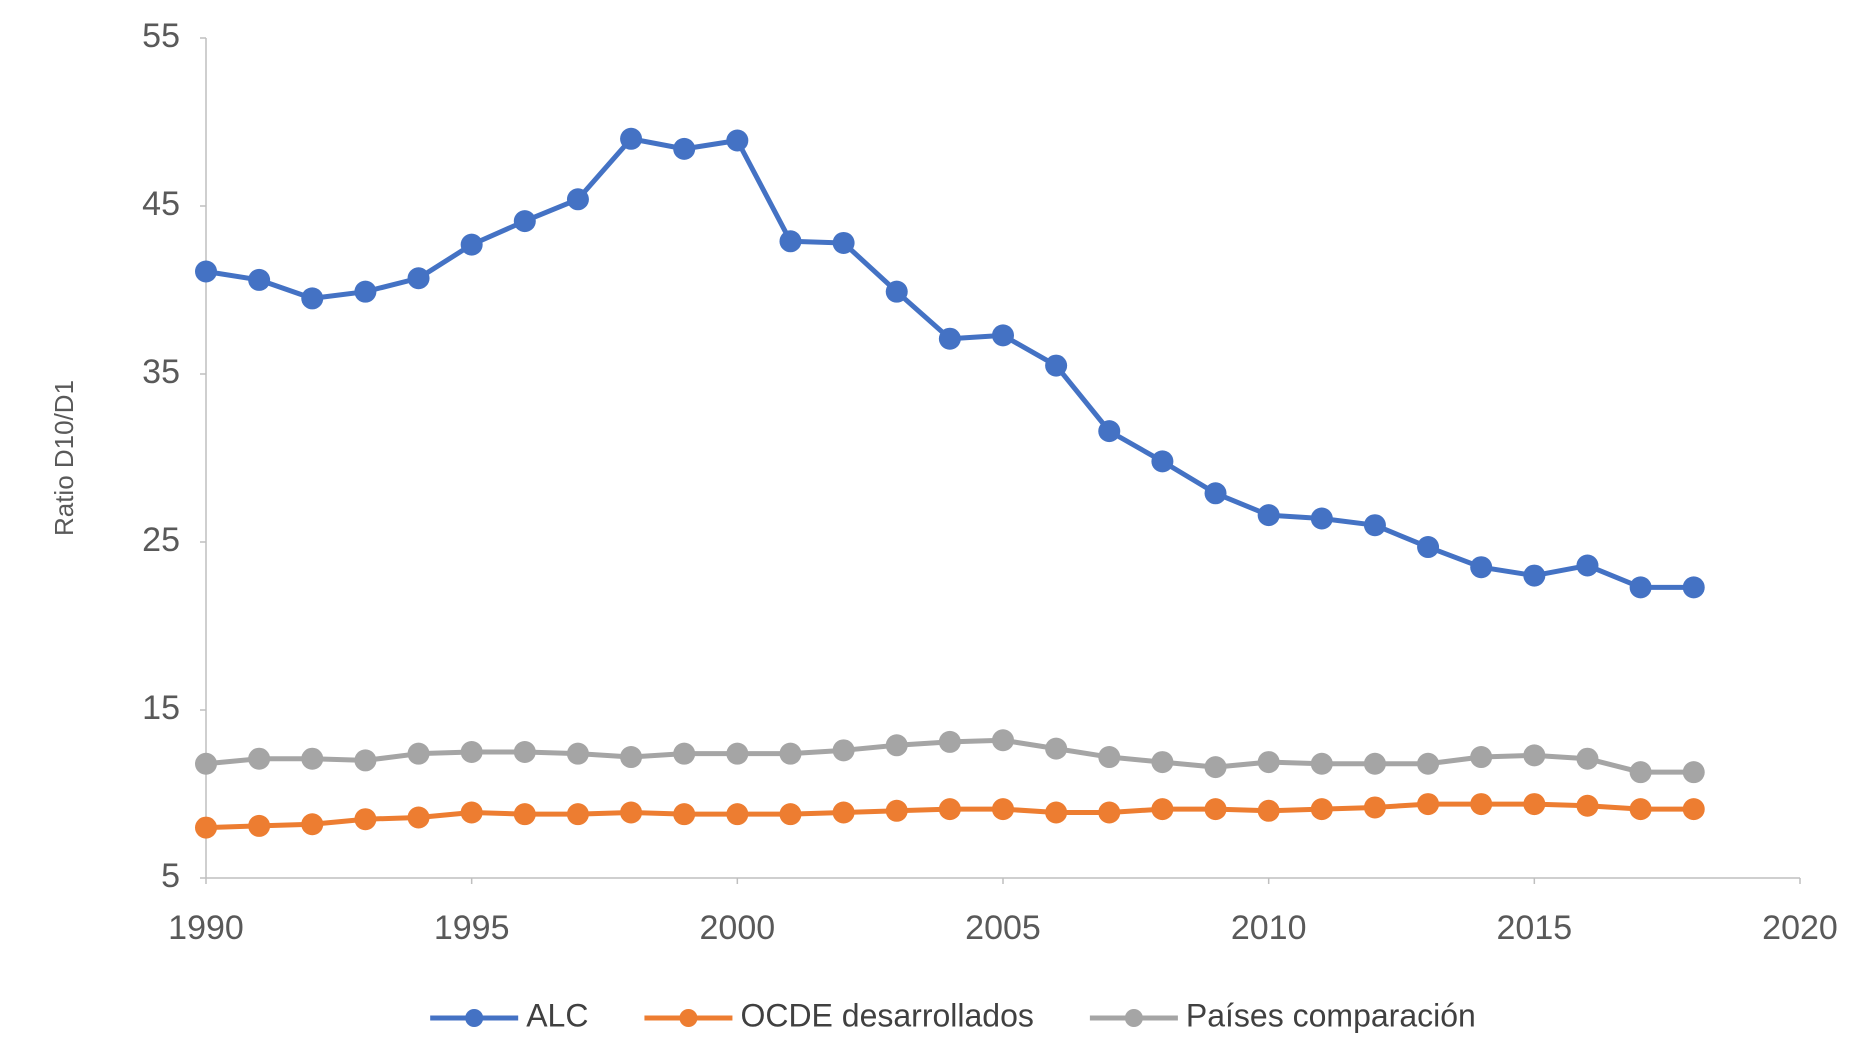  Describe the element at coordinates (1331, 1015) in the screenshot. I see `legend-label: Países comparación` at that location.